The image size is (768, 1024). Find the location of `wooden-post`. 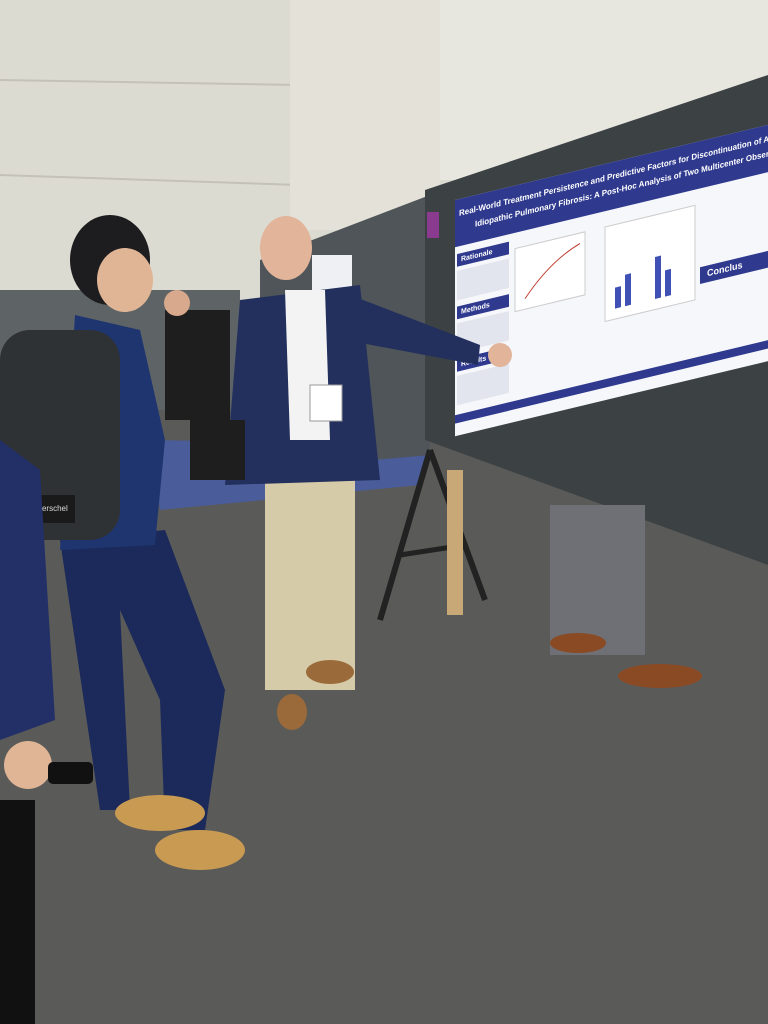

wooden-post is located at coordinates (455, 542).